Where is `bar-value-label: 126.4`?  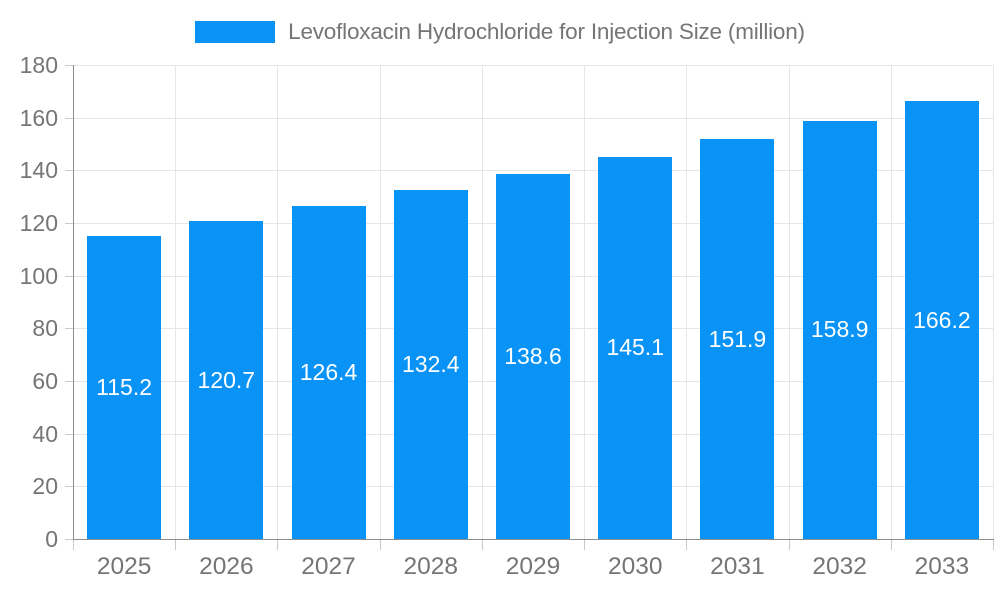 bar-value-label: 126.4 is located at coordinates (328, 372).